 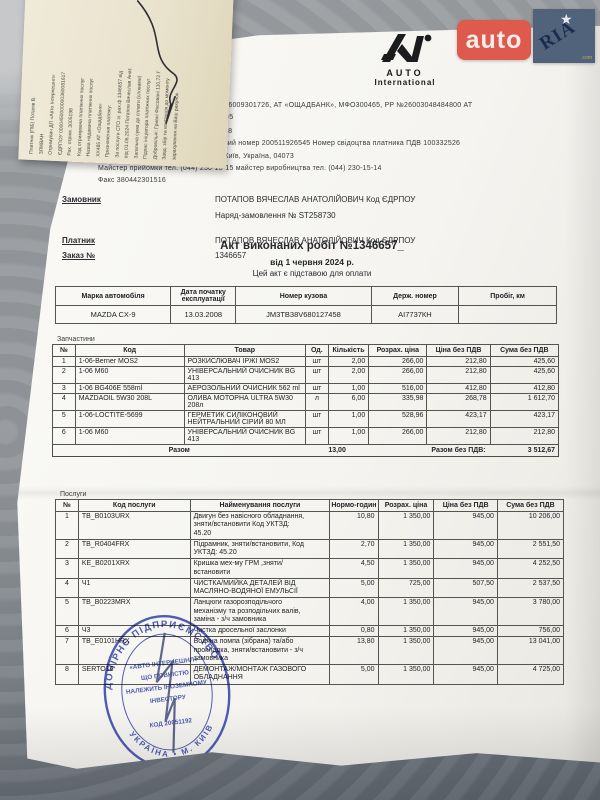 I want to click on parts-total-qty: 13,00, so click(x=337, y=450).